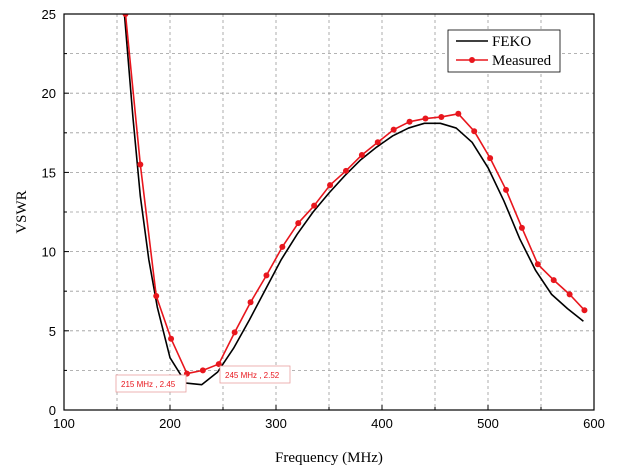  I want to click on x-axis: 100 200 300 400 500 600, so click(329, 418).